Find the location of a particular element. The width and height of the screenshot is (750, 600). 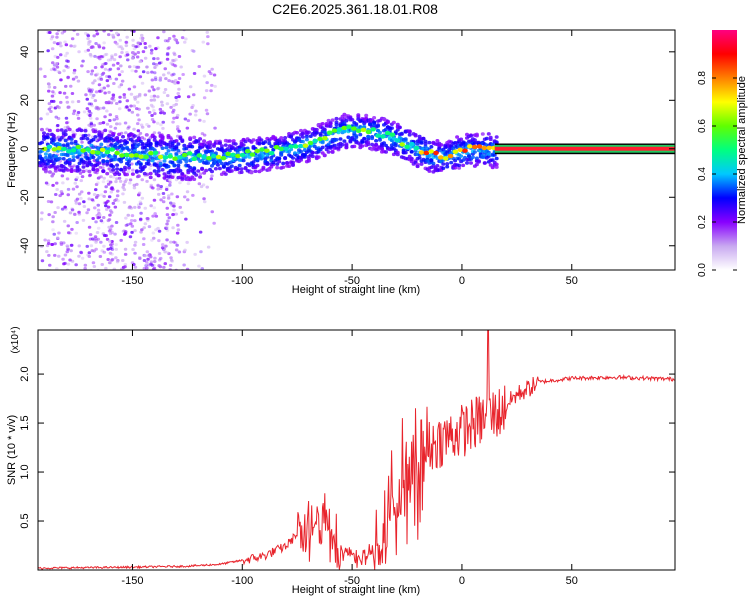

x-tick-label: 0 is located at coordinates (462, 581).